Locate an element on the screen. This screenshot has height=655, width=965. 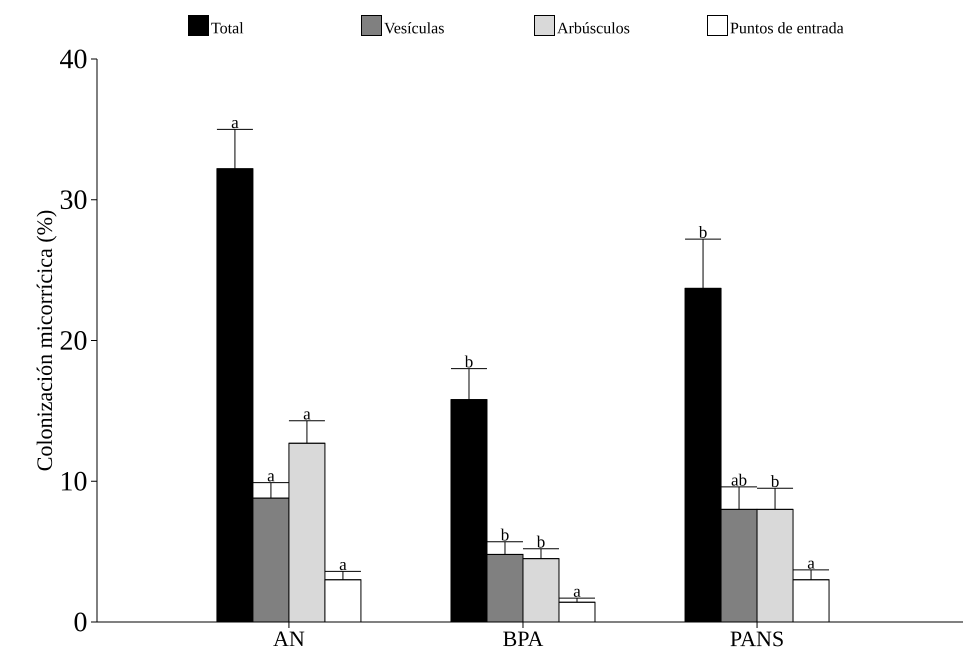
legend-label: Arbúsculos is located at coordinates (593, 28).